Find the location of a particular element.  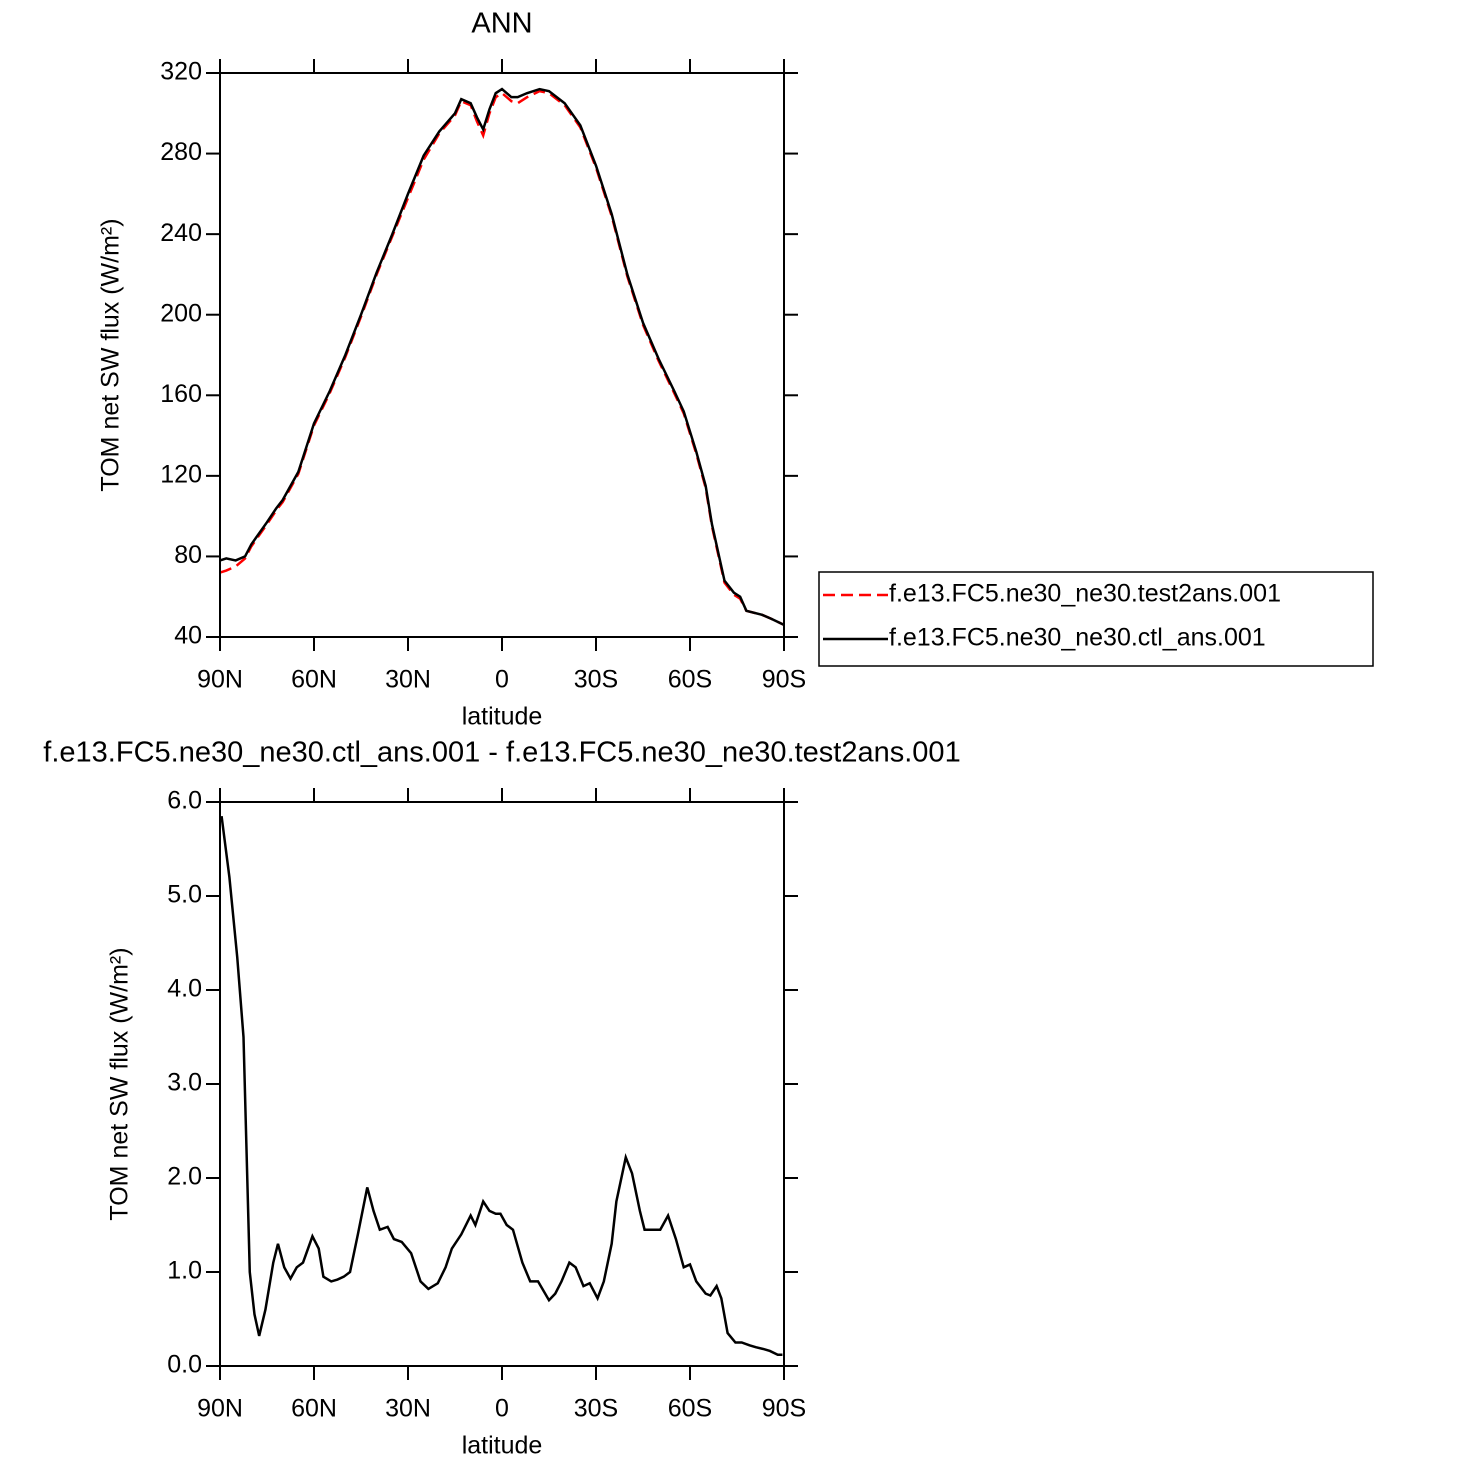

y-tick-label: 3.0 is located at coordinates (184, 1083).